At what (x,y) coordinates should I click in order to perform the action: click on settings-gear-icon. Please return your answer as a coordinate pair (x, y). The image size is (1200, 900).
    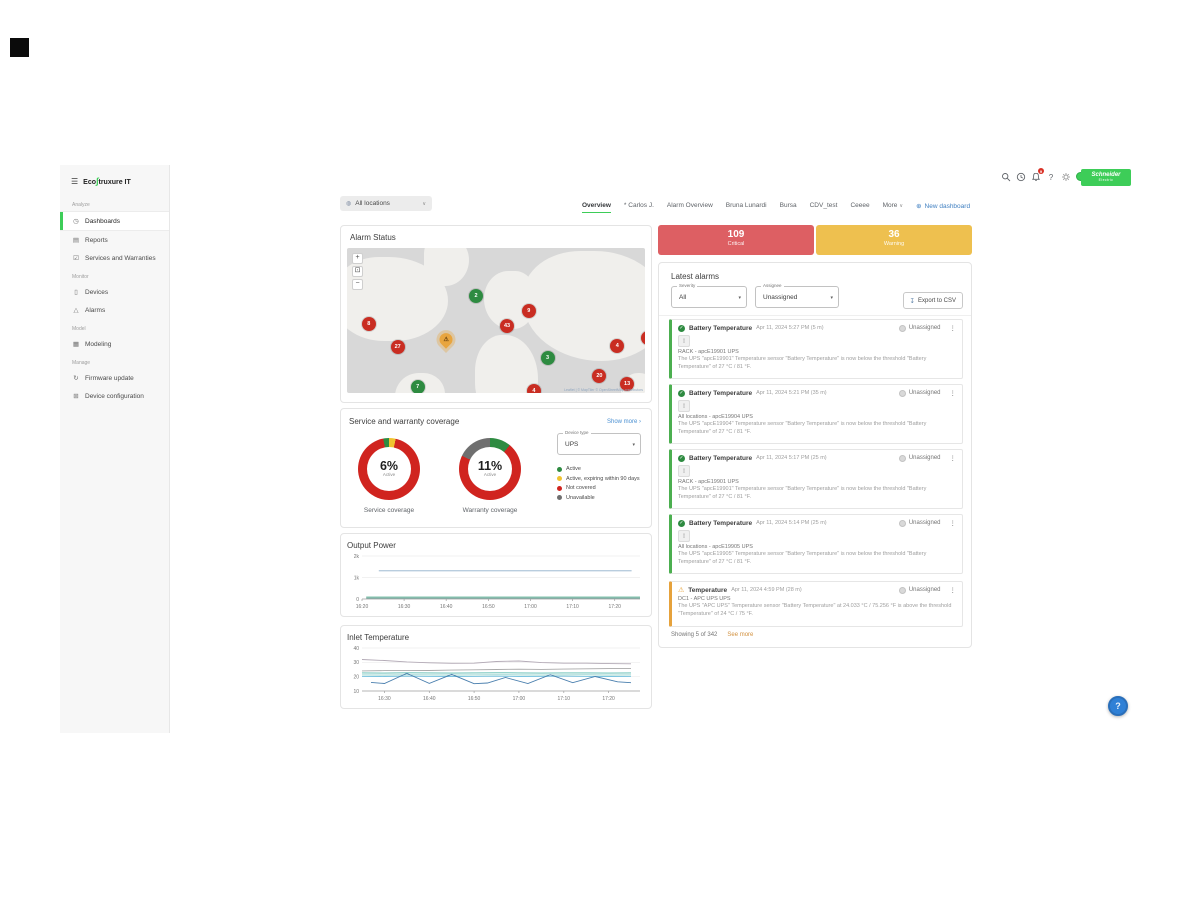
    Looking at the image, I should click on (1065, 176).